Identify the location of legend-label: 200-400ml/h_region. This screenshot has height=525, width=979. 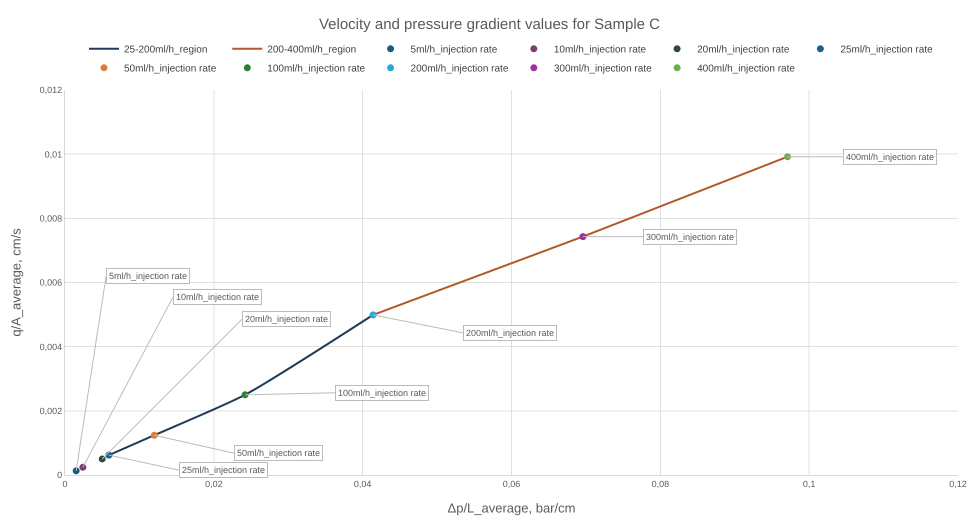
(311, 50).